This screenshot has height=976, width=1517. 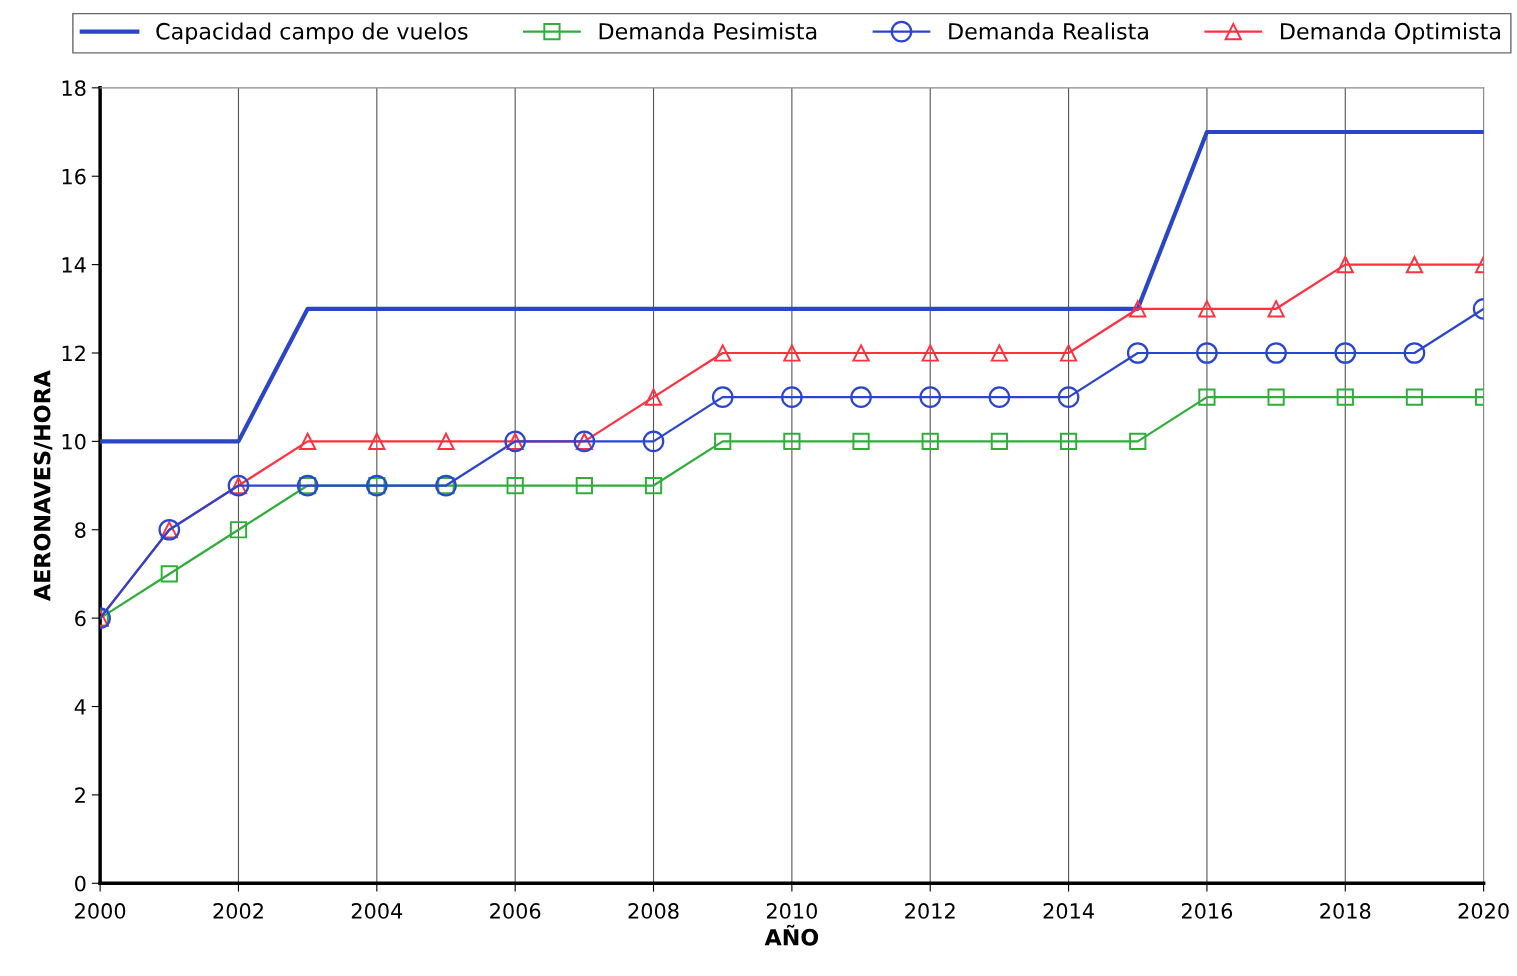 I want to click on x-tick-label: 2018, so click(x=1345, y=911).